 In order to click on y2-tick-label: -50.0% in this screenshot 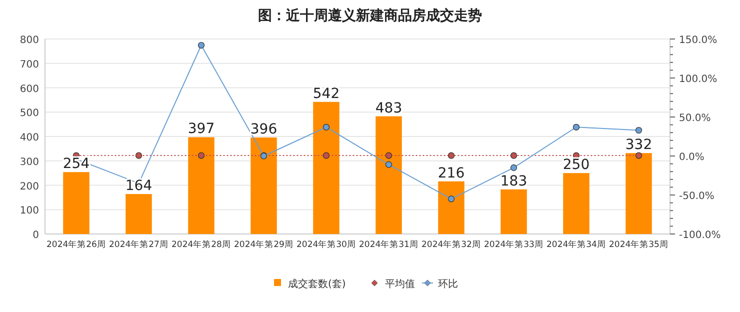, I will do `click(696, 196)`.